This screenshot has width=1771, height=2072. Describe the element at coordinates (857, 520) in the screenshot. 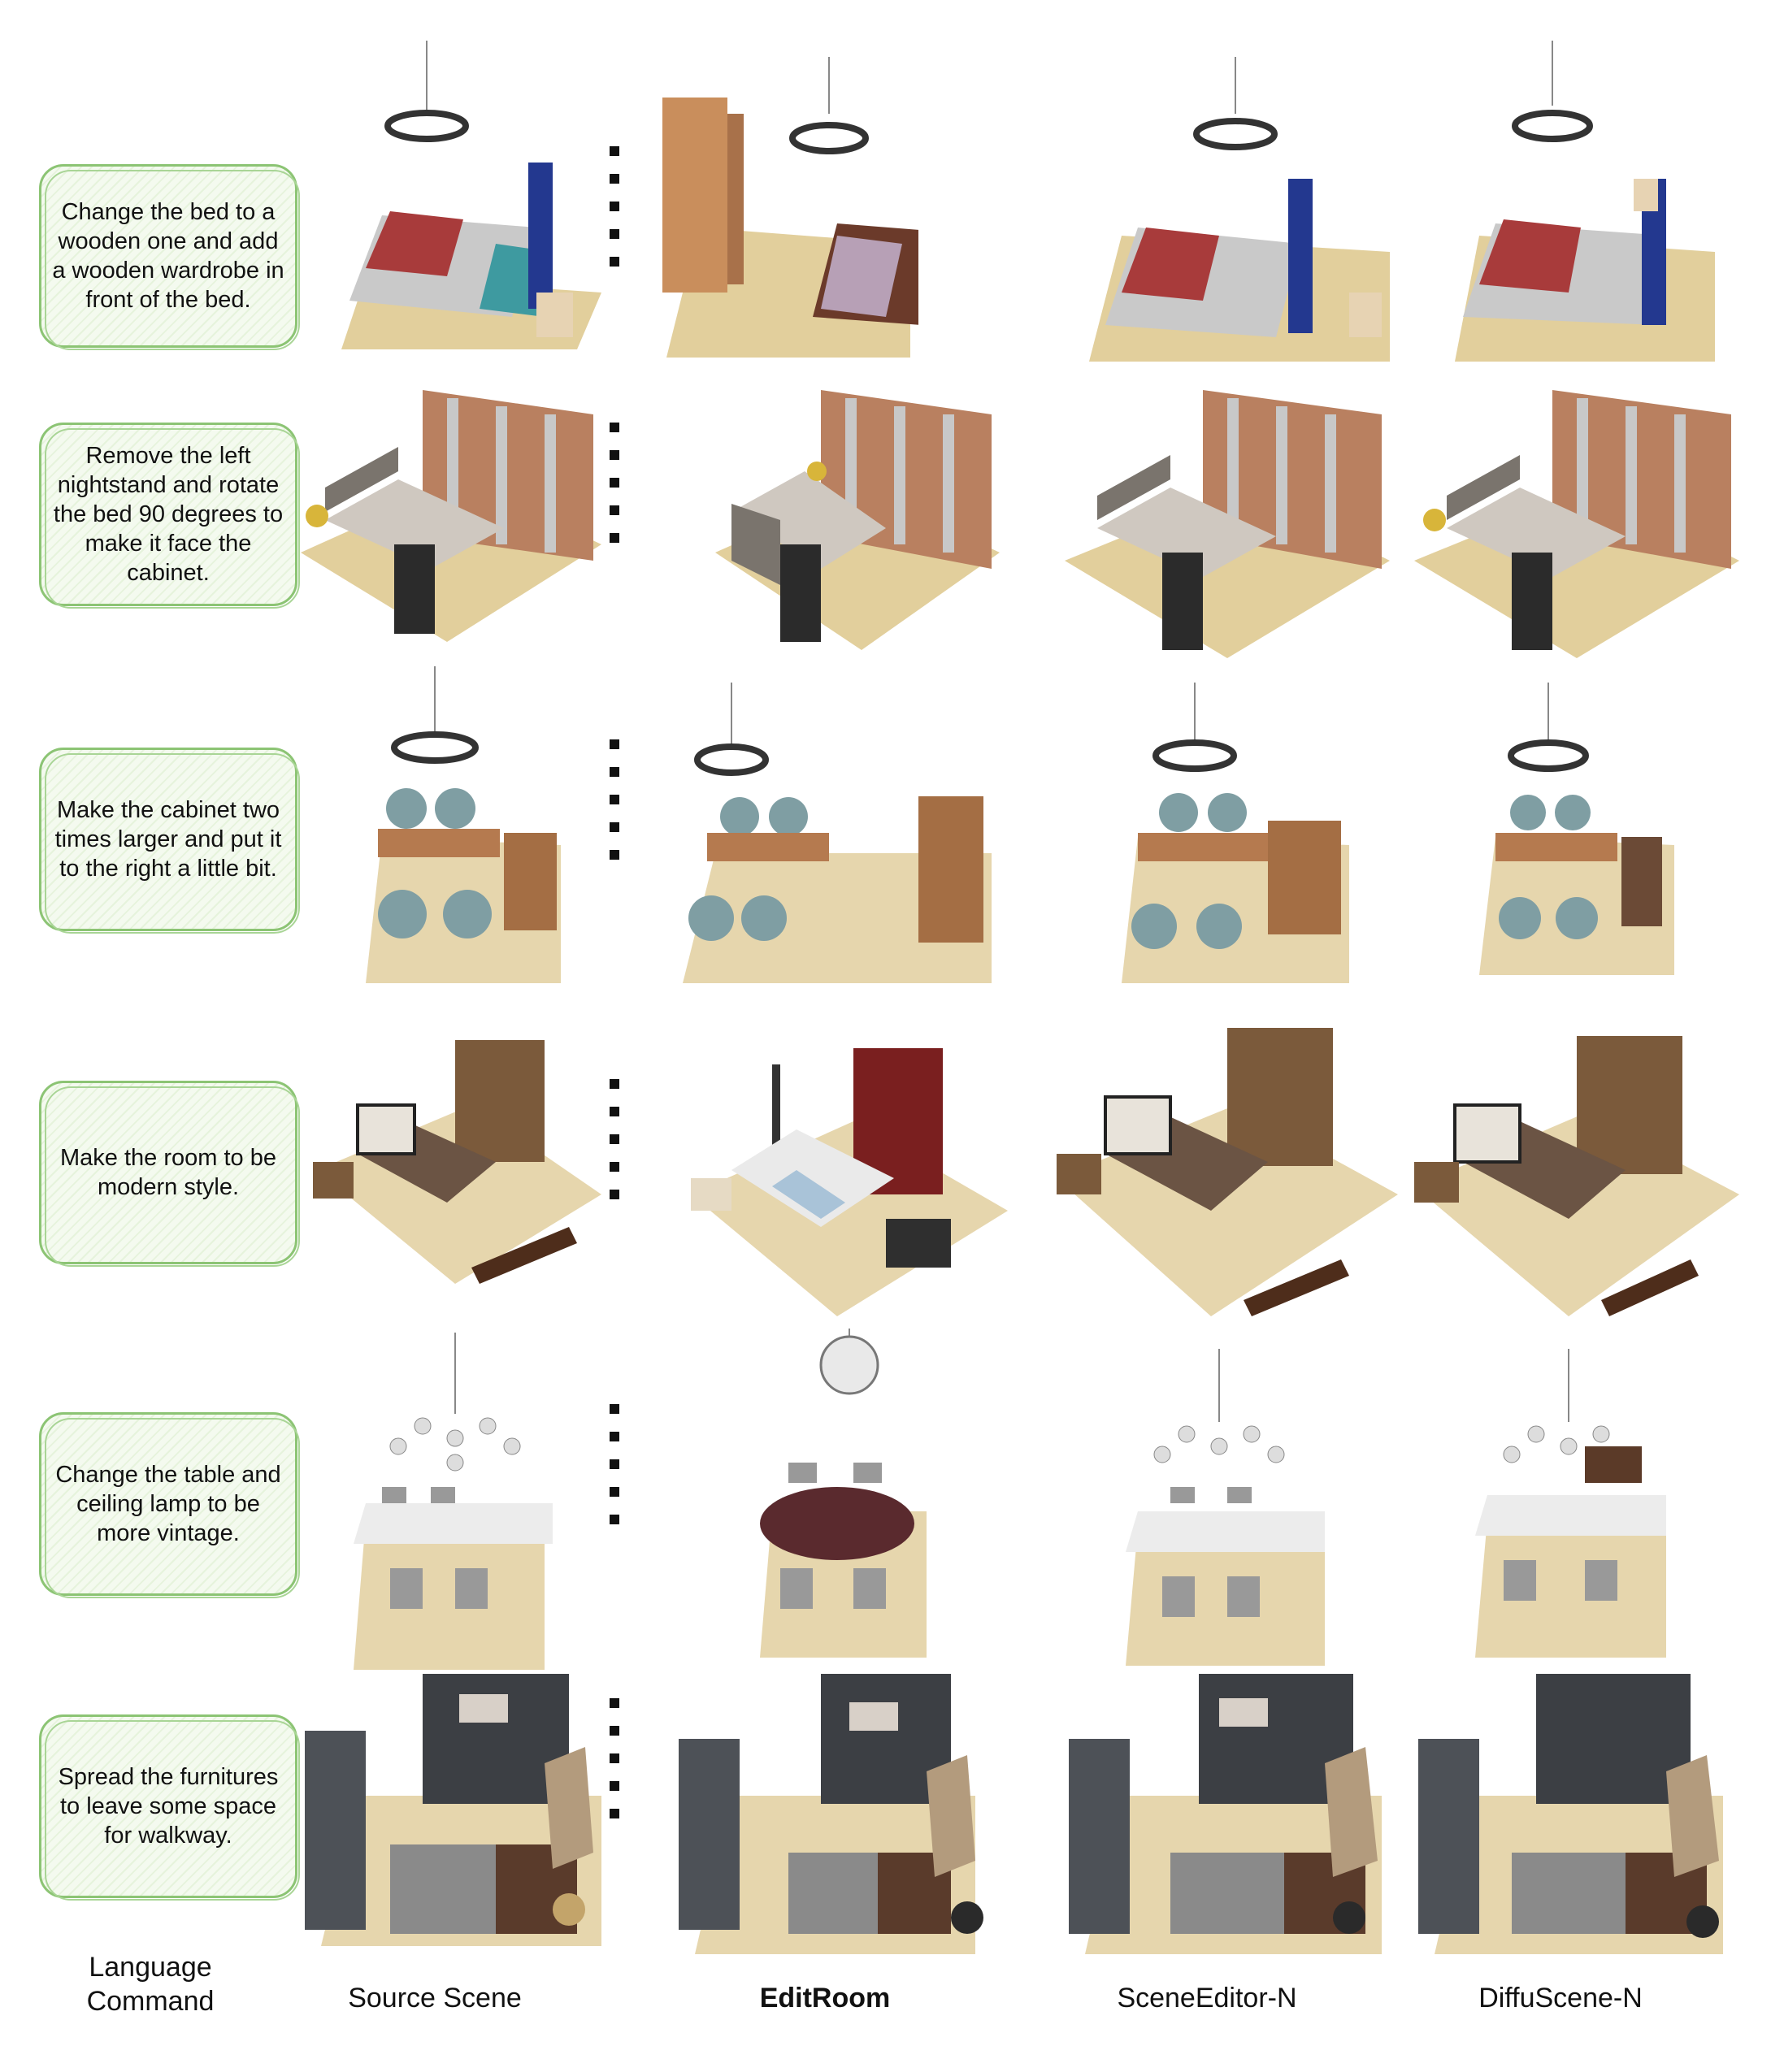

I see `scene-row2-editroom` at that location.